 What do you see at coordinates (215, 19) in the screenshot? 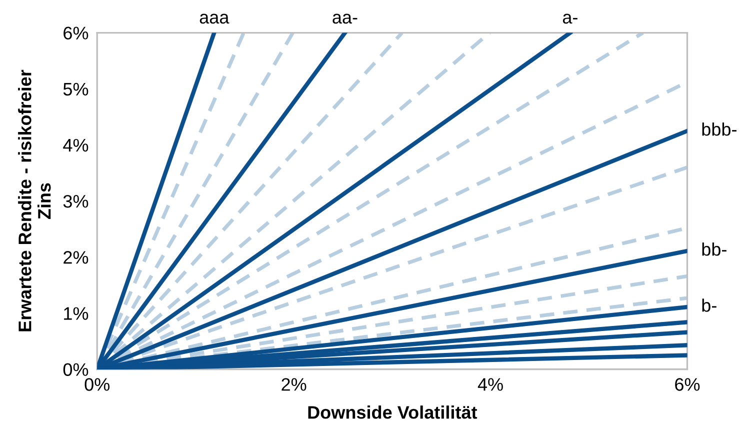
I see `series-label: aaa` at bounding box center [215, 19].